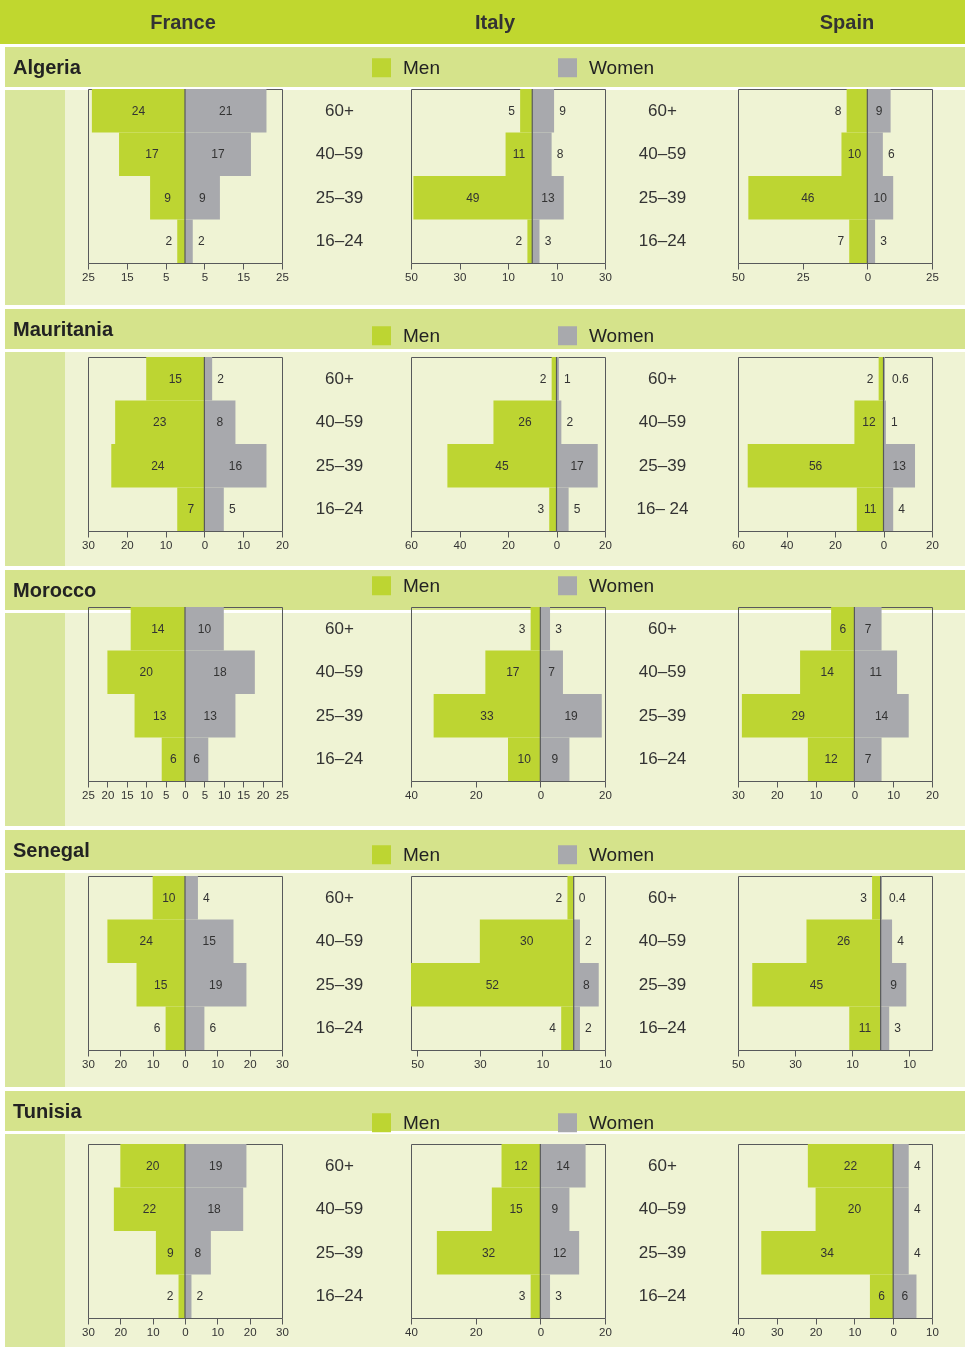 The height and width of the screenshot is (1347, 965). I want to click on legend-label: Men, so click(421, 335).